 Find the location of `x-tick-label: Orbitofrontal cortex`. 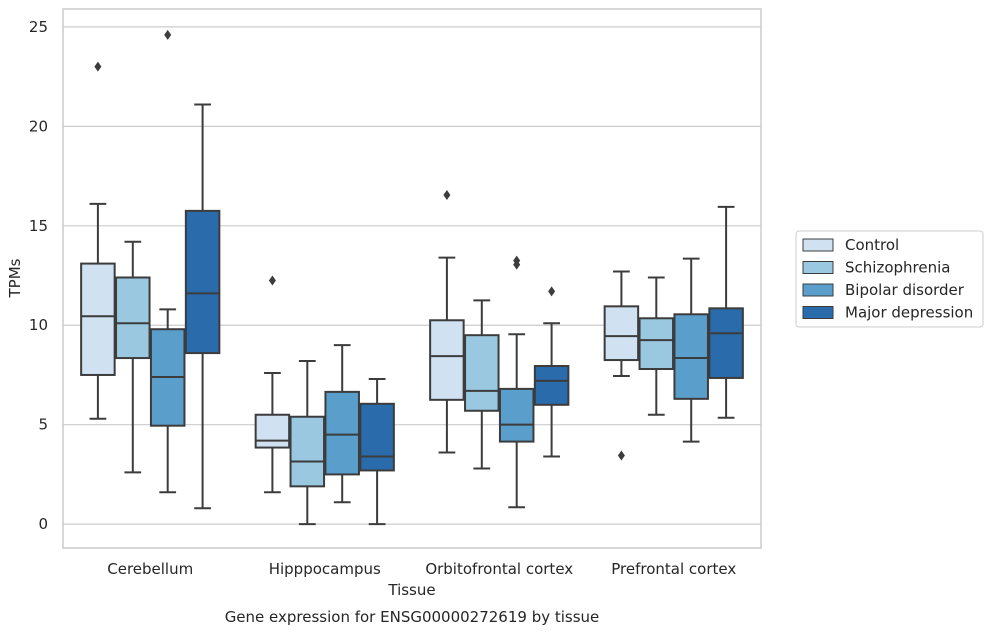

x-tick-label: Orbitofrontal cortex is located at coordinates (499, 569).